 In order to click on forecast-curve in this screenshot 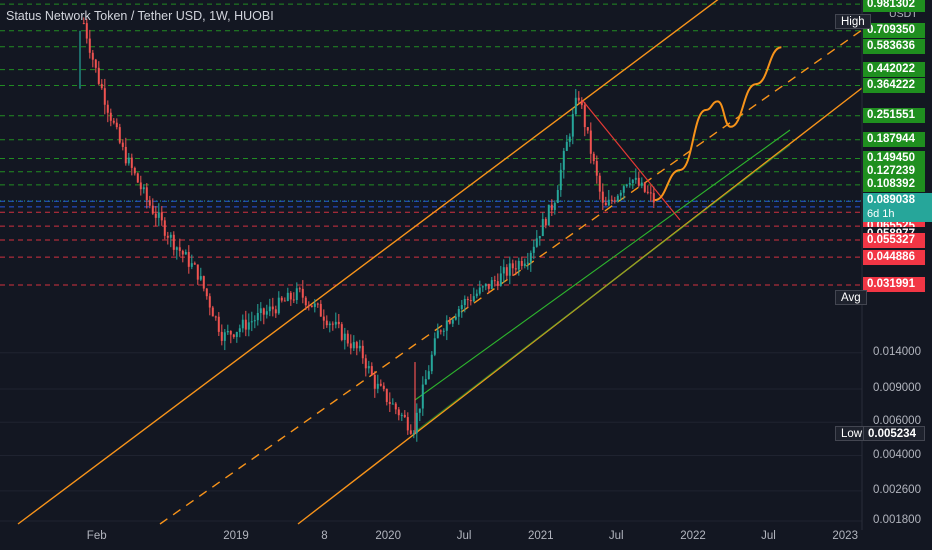, I will do `click(718, 124)`.